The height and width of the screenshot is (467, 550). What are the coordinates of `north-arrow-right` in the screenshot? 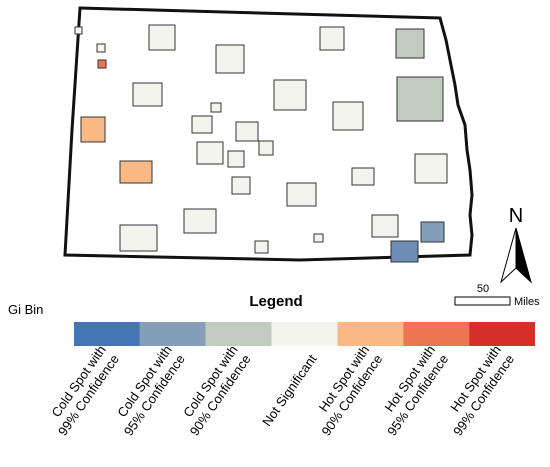 It's located at (523, 255).